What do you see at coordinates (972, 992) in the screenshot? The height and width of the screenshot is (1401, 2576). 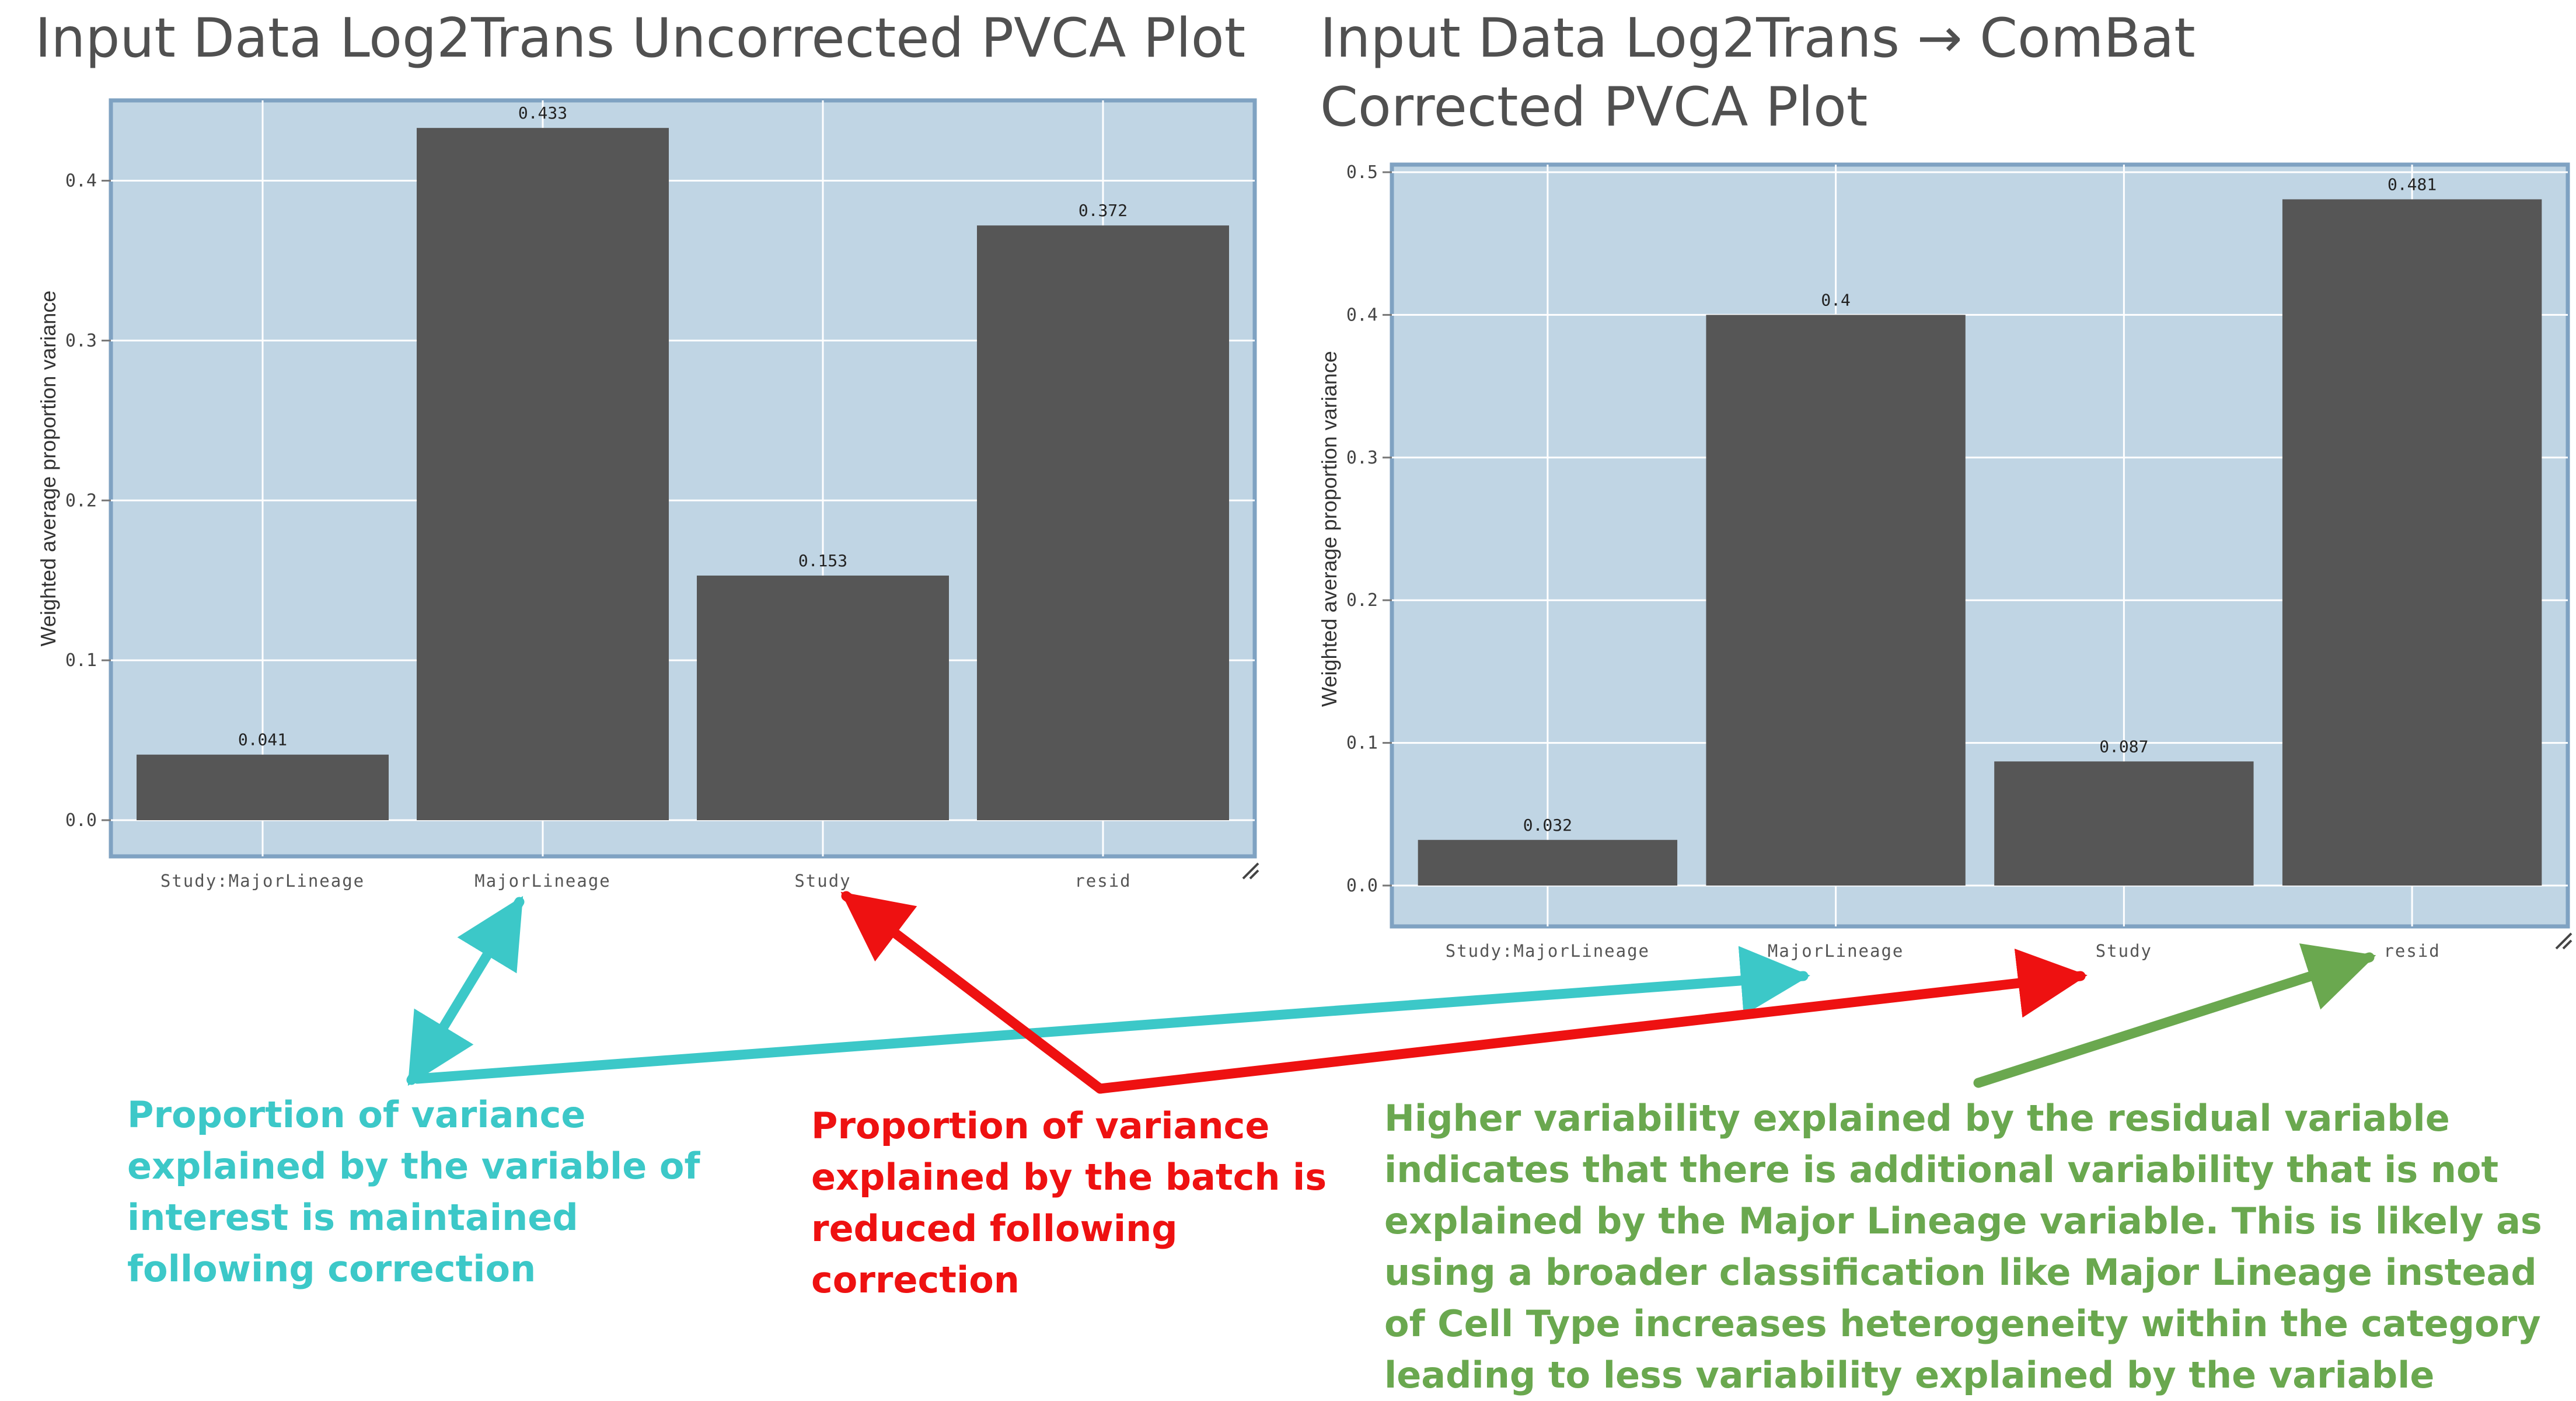 I see `arrow-batch-left` at bounding box center [972, 992].